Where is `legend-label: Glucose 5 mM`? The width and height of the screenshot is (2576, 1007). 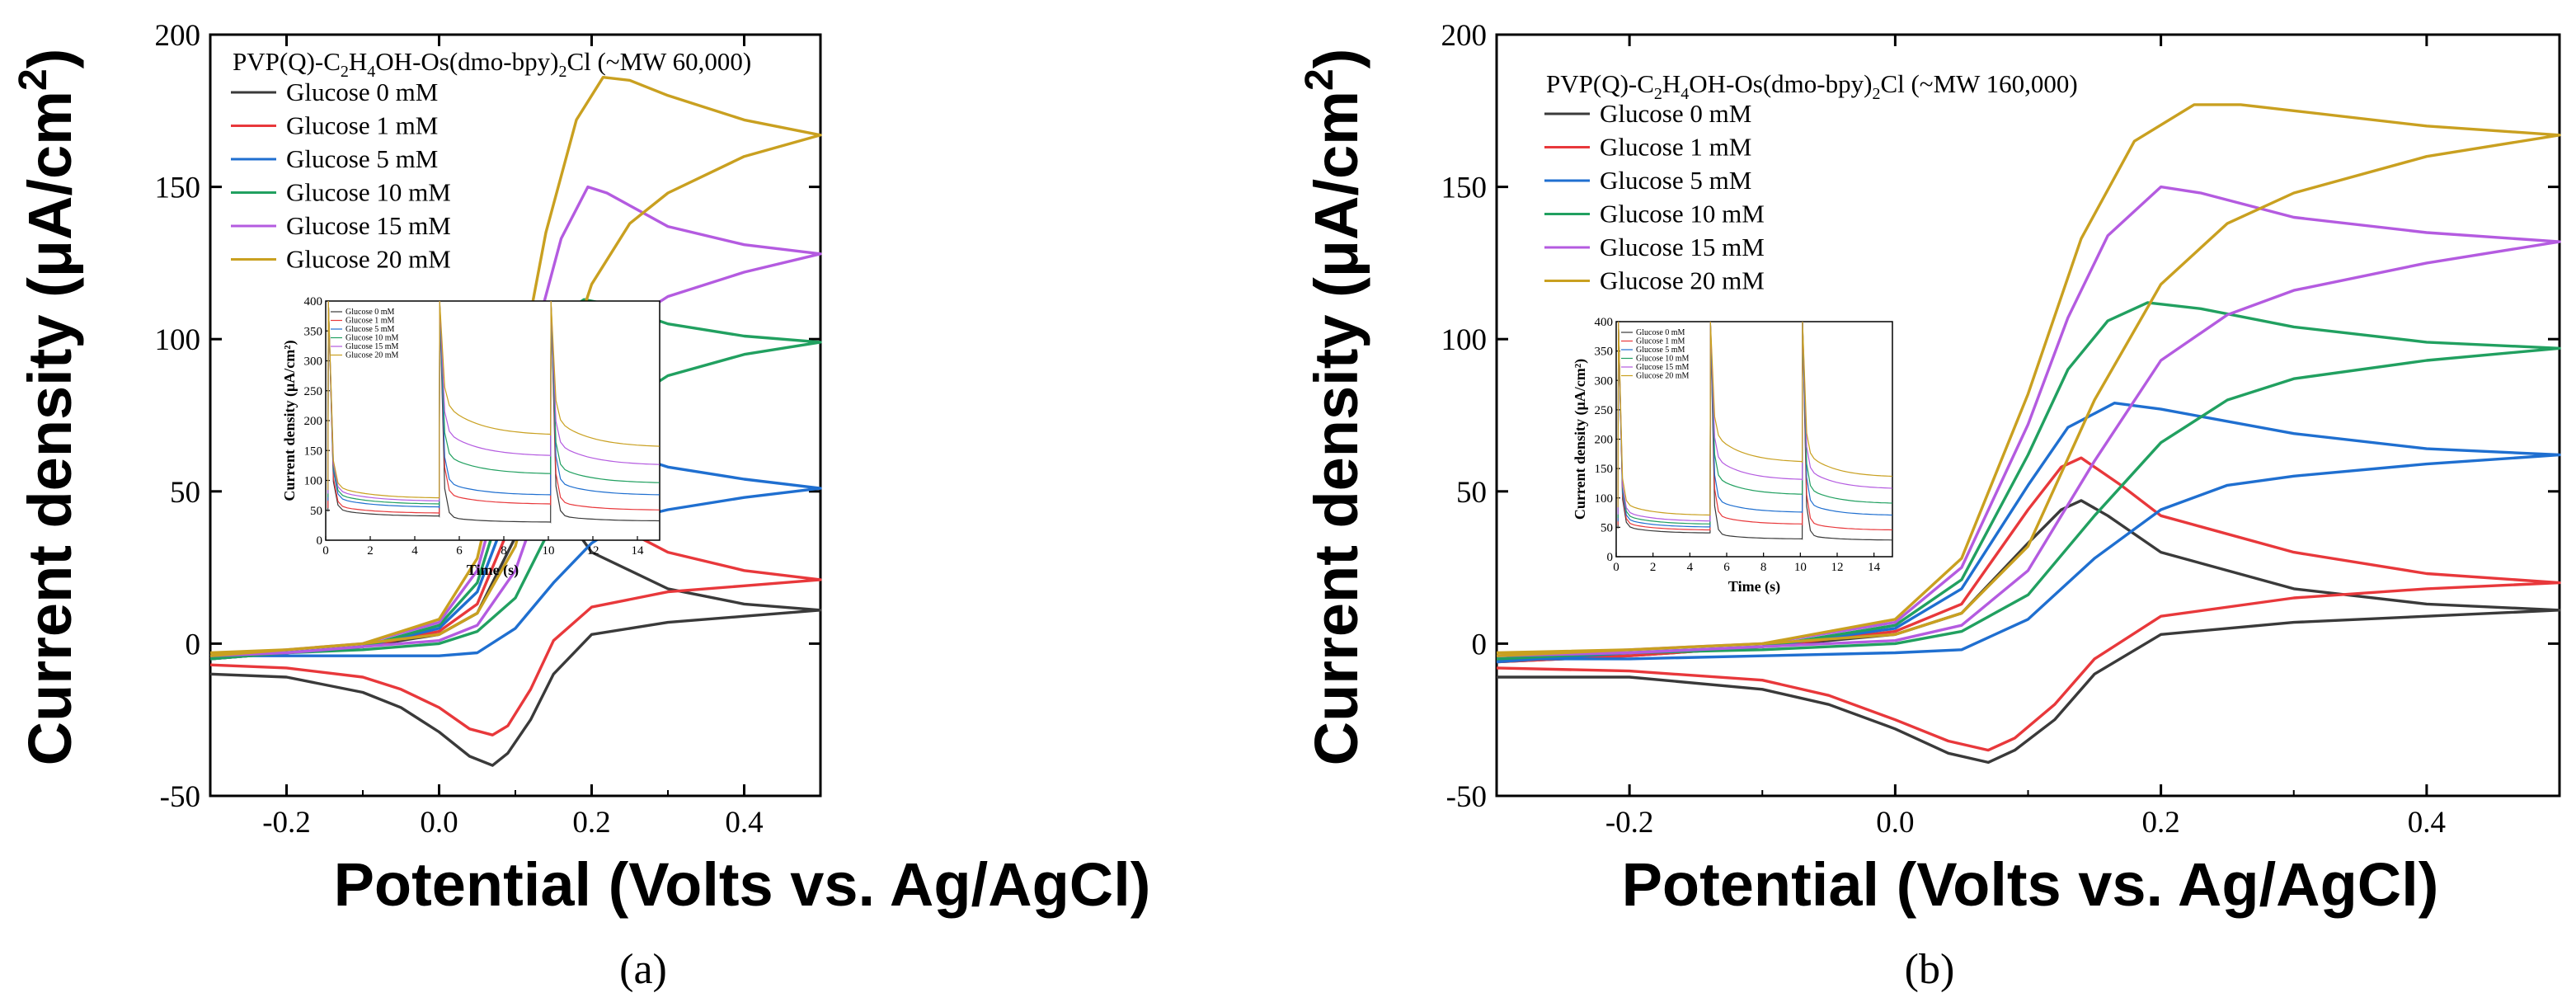 legend-label: Glucose 5 mM is located at coordinates (1675, 180).